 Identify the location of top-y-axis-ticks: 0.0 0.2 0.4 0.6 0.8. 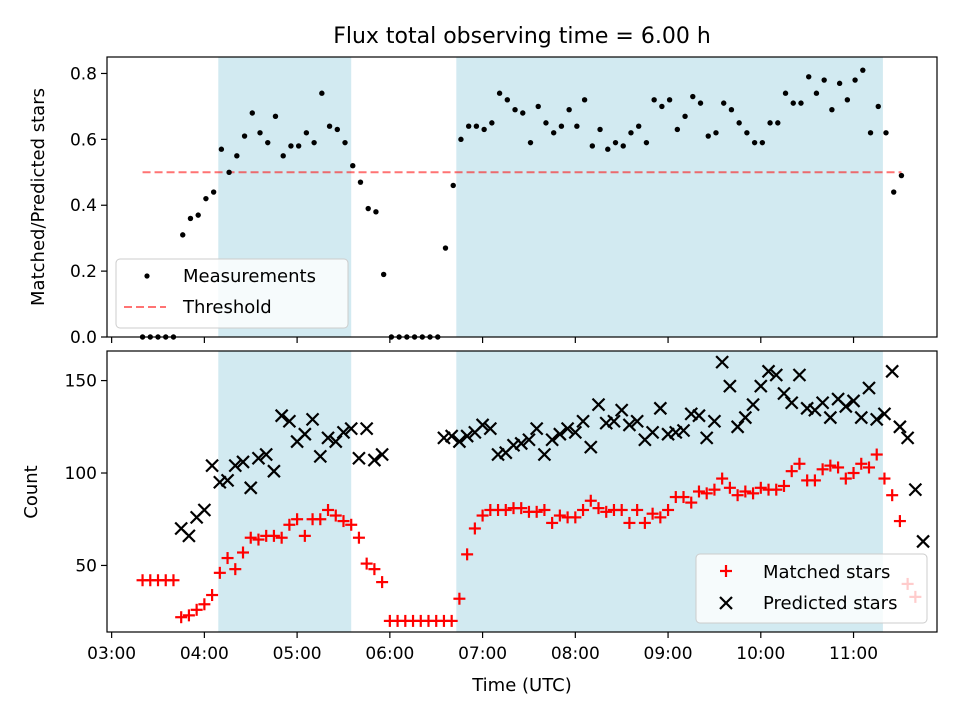
(88, 206).